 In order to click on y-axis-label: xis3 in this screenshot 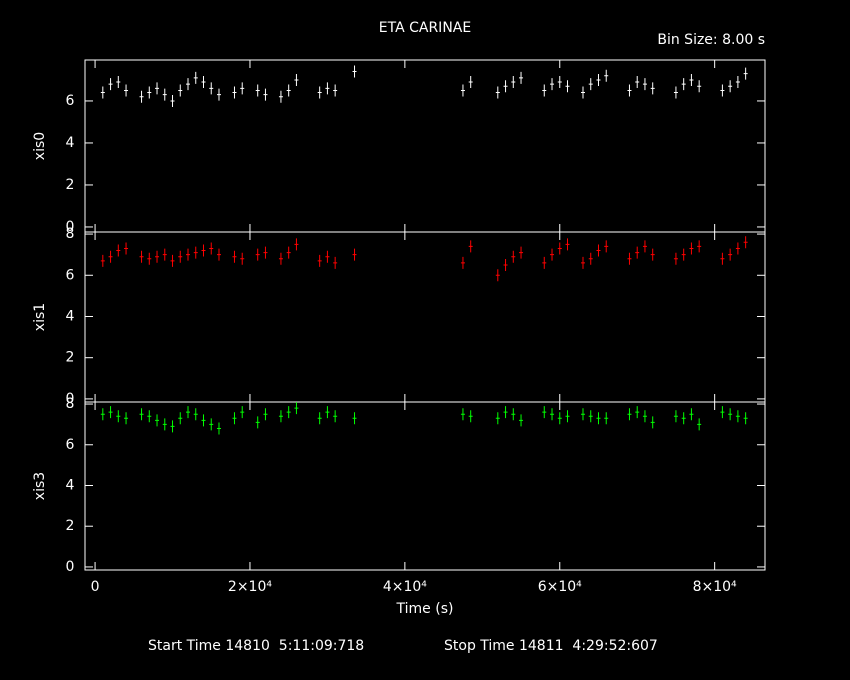, I will do `click(40, 486)`.